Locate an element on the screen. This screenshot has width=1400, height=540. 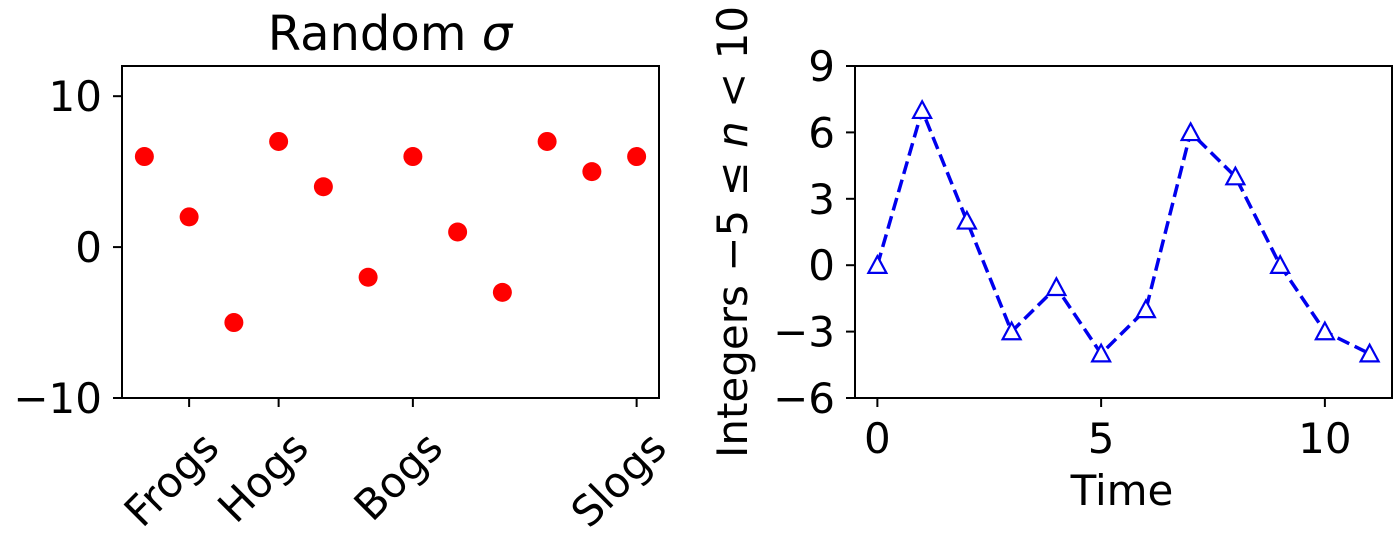
left-ytick-label: 10 is located at coordinates (75, 96).